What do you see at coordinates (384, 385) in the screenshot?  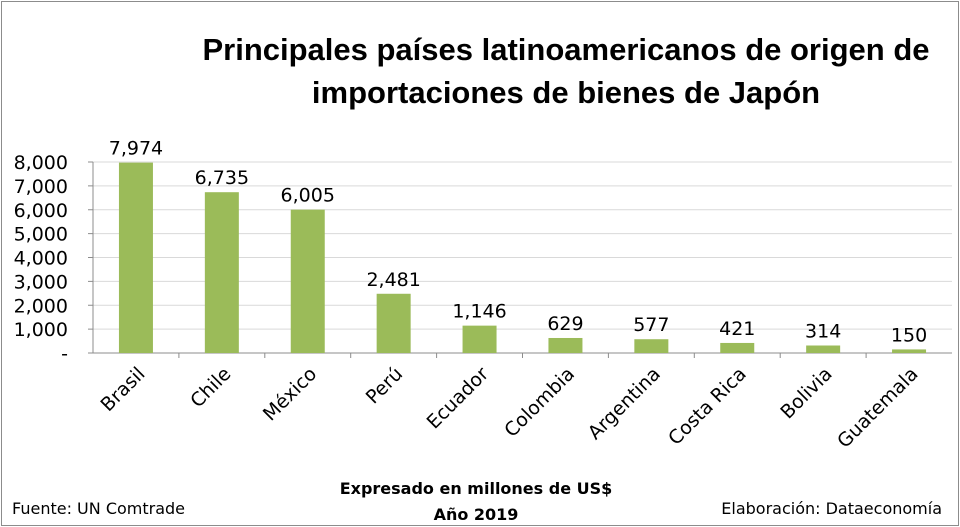 I see `category-label: Perú` at bounding box center [384, 385].